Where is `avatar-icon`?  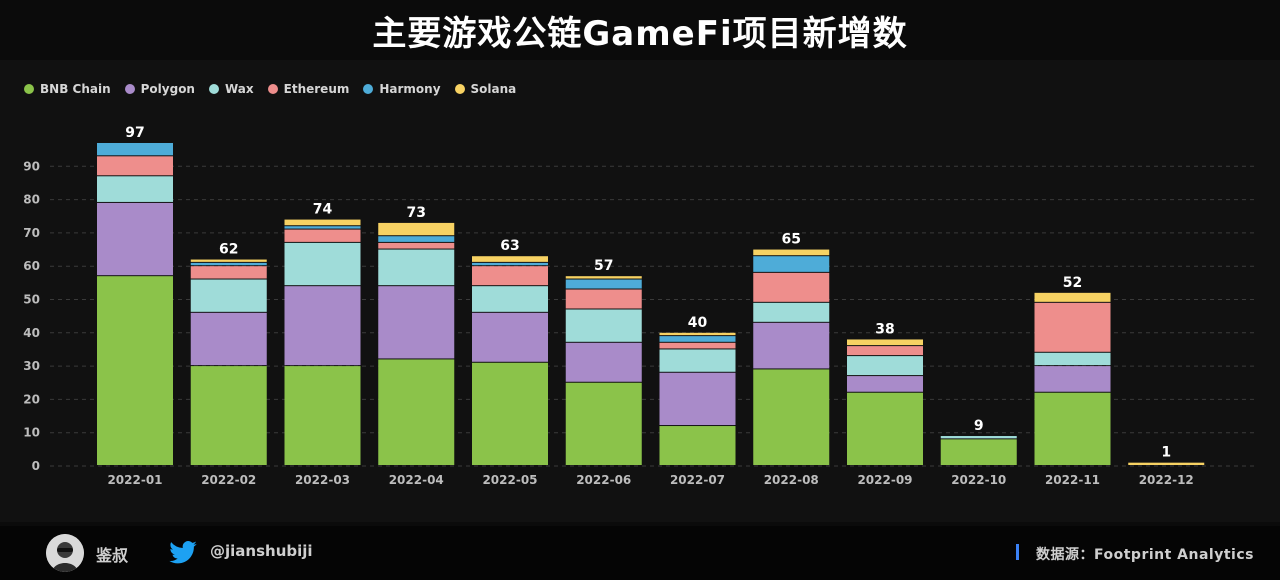
avatar-icon is located at coordinates (65, 553).